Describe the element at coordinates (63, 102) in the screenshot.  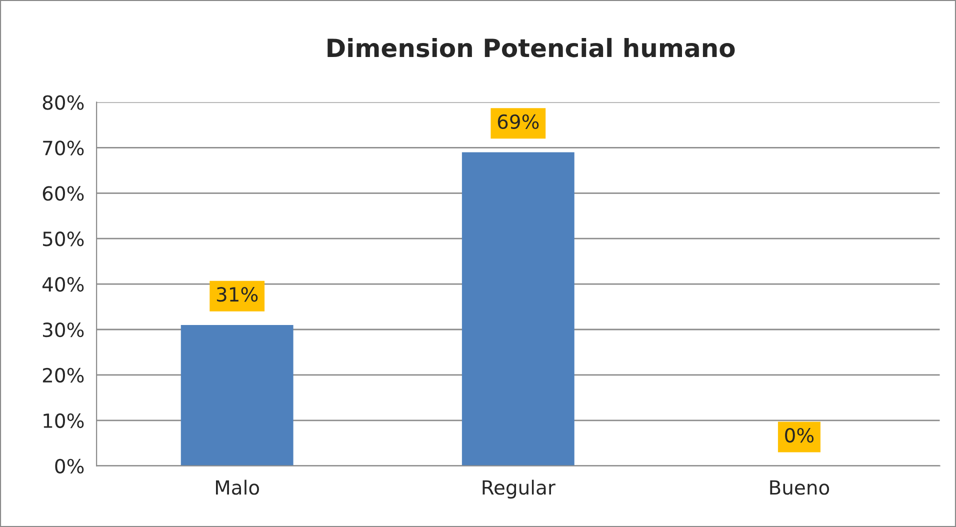
I see `y-tick-label: 80%` at that location.